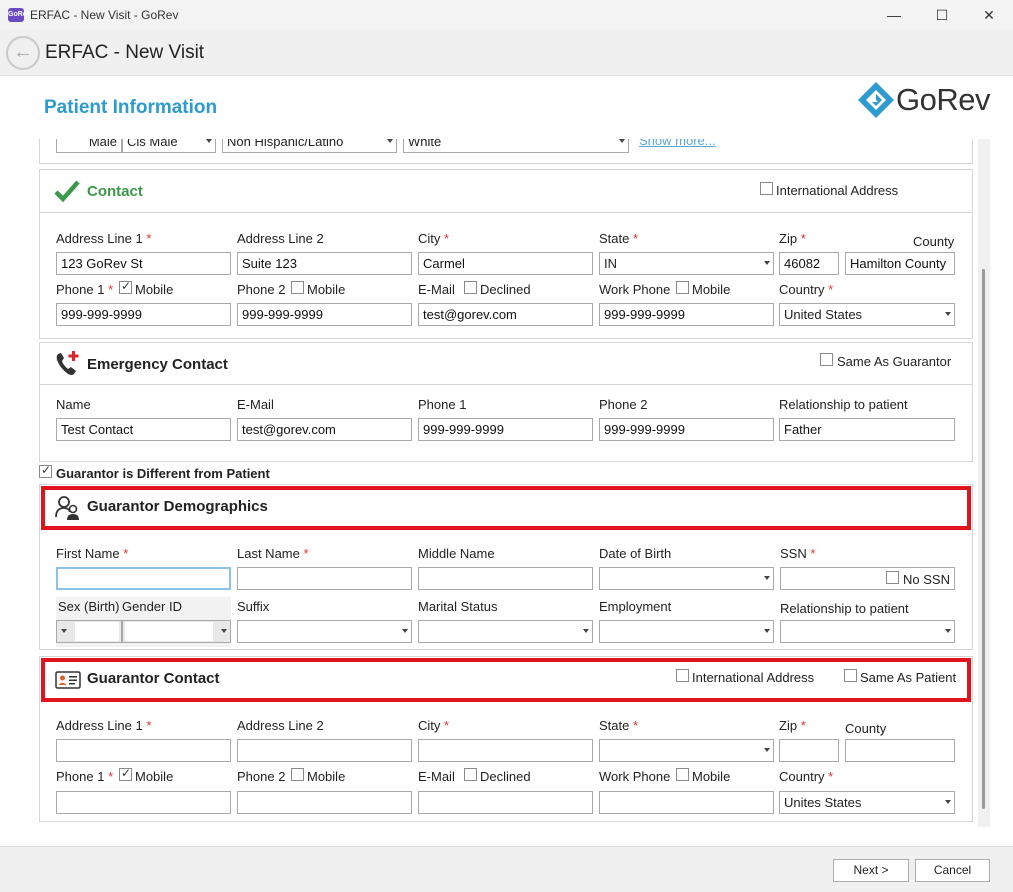 The height and width of the screenshot is (892, 1013). What do you see at coordinates (686, 314) in the screenshot?
I see `work-phone-field: 999-999-9999` at bounding box center [686, 314].